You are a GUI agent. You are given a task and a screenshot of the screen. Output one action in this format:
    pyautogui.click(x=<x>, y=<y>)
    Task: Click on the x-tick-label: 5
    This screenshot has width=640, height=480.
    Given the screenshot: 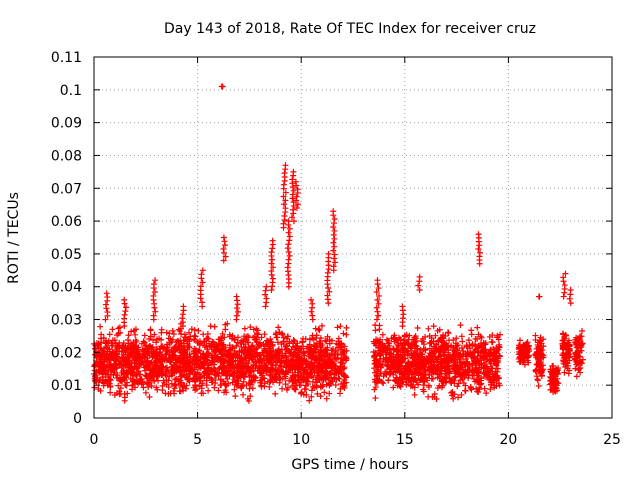 What is the action you would take?
    pyautogui.click(x=197, y=440)
    